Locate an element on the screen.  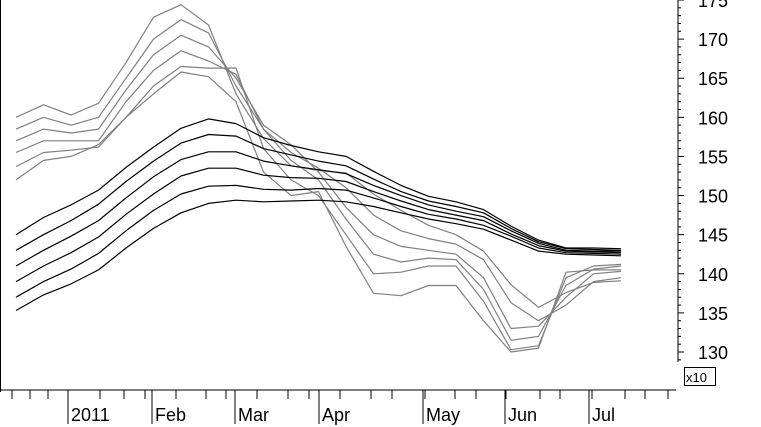
y-tick-label-140: 140 is located at coordinates (713, 275).